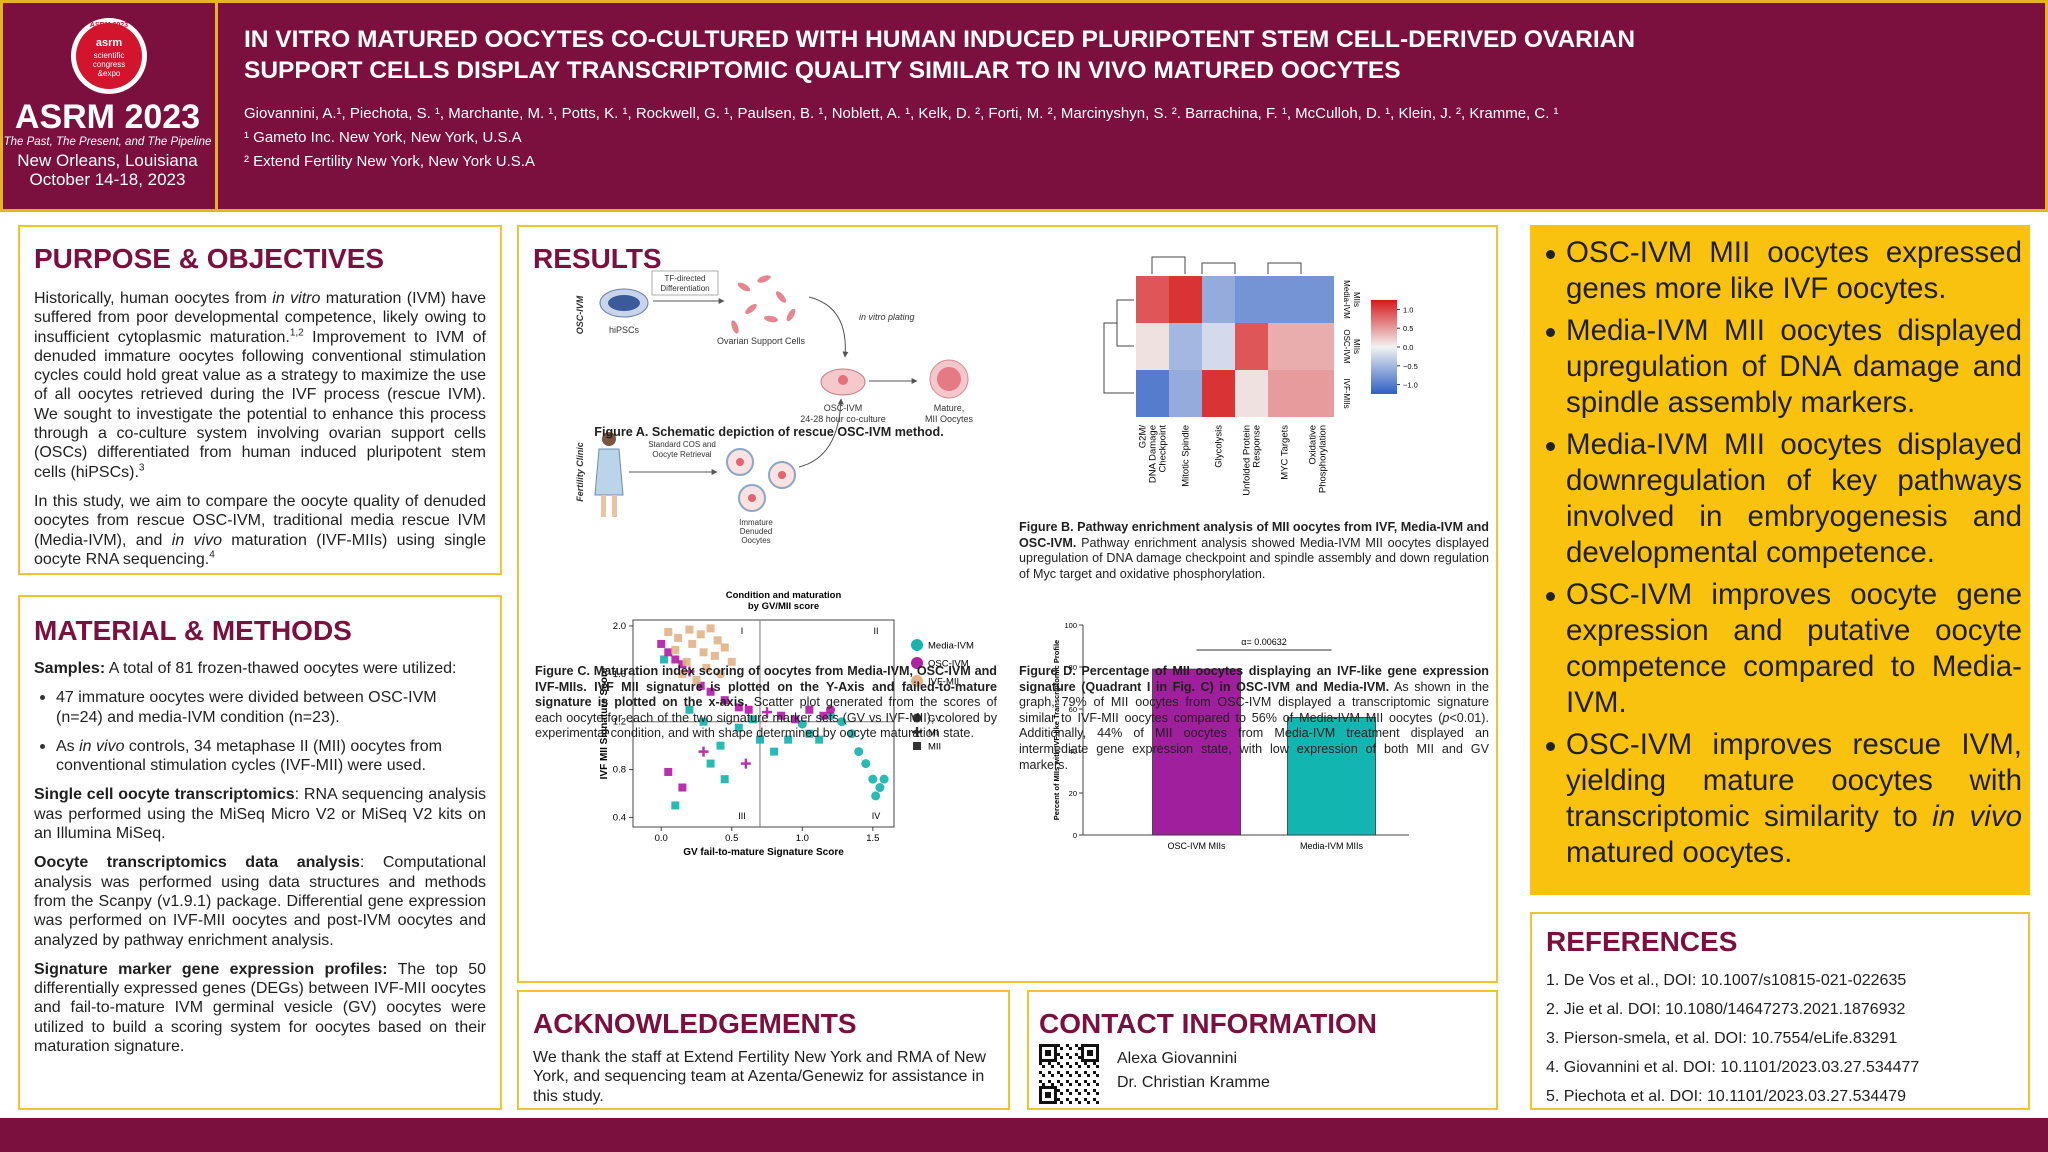 This screenshot has height=1152, width=2048. What do you see at coordinates (619, 626) in the screenshot?
I see `y-tick-label: 2.0` at bounding box center [619, 626].